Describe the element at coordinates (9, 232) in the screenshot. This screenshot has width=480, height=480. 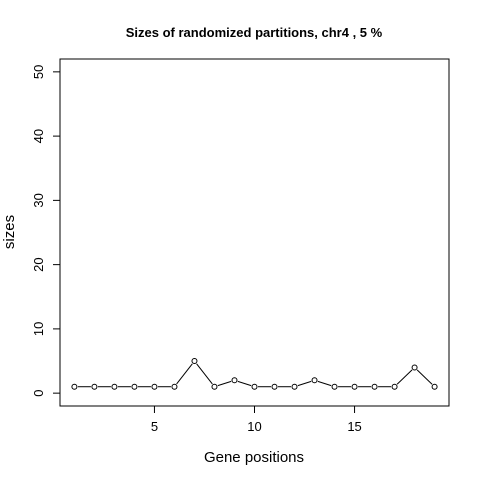
I see `y-axis-label: sizes` at that location.